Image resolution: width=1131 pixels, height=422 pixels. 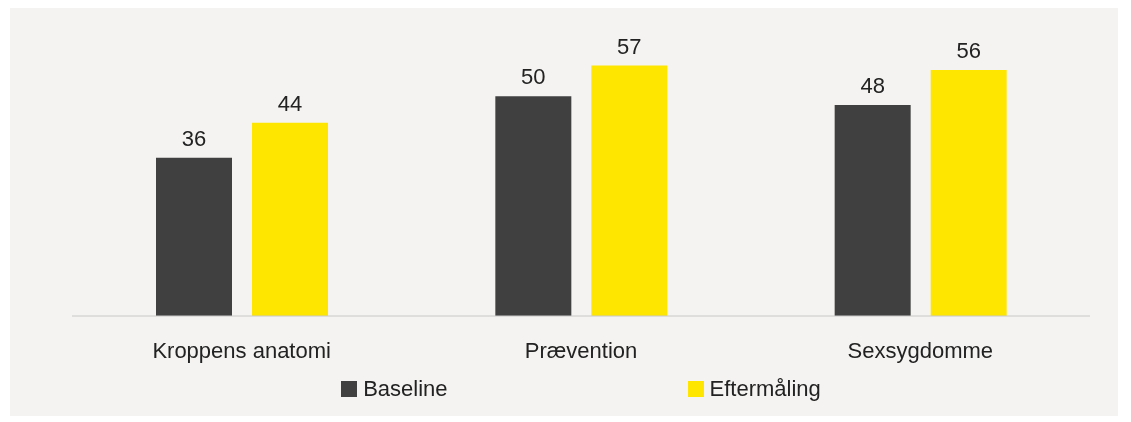 What do you see at coordinates (533, 77) in the screenshot?
I see `data-label: 50` at bounding box center [533, 77].